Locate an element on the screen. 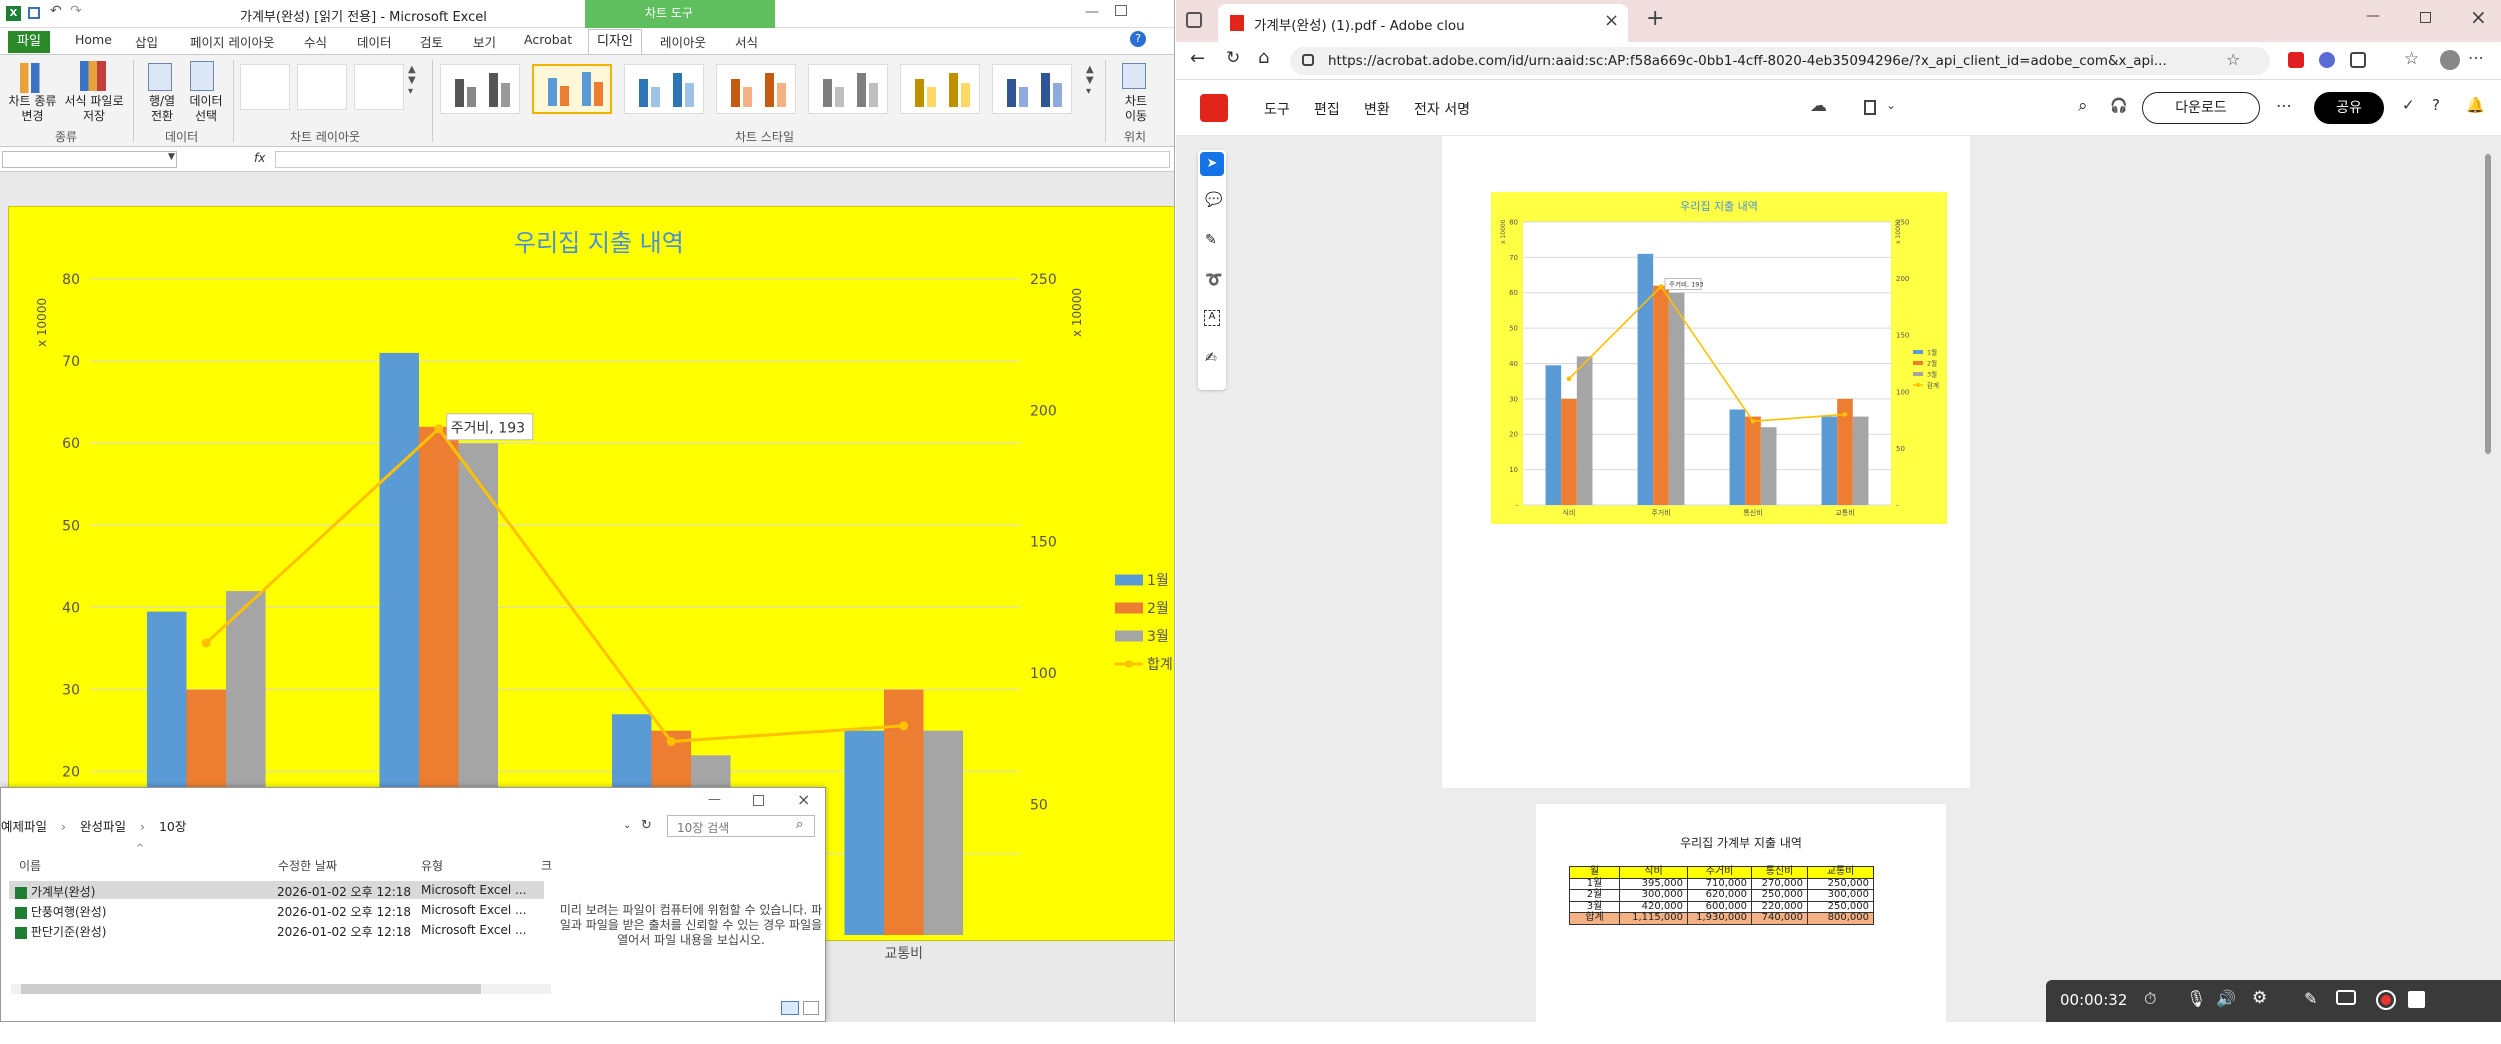 The height and width of the screenshot is (1044, 2501). browser-tab: 가계부(완성) (1).pdf - Adobe clou × is located at coordinates (1423, 23).